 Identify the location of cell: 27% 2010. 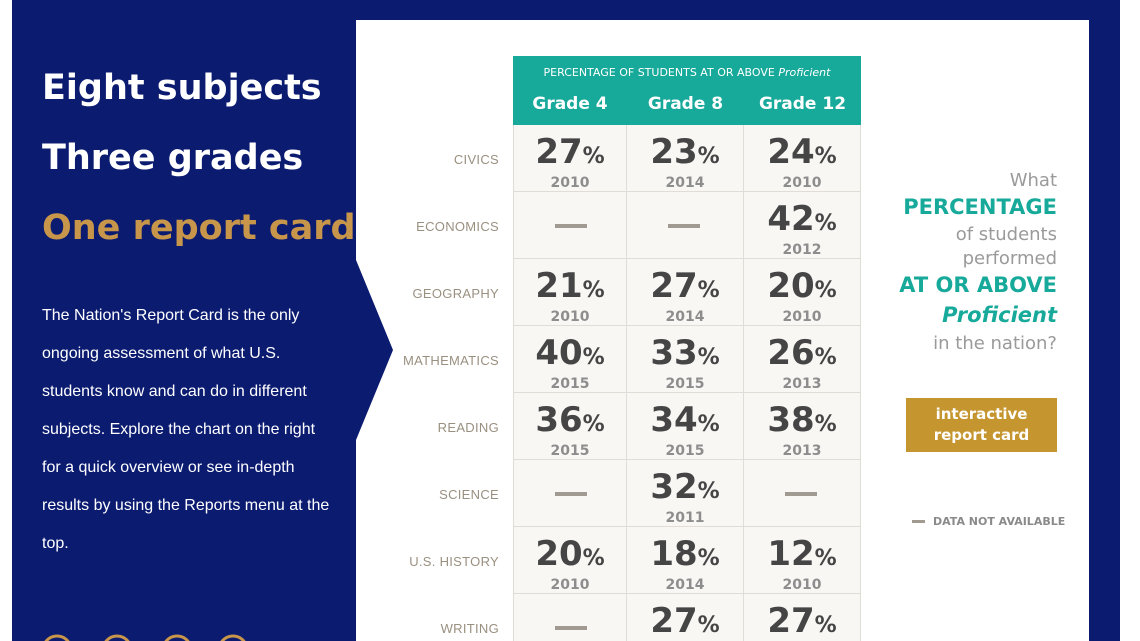
(570, 158).